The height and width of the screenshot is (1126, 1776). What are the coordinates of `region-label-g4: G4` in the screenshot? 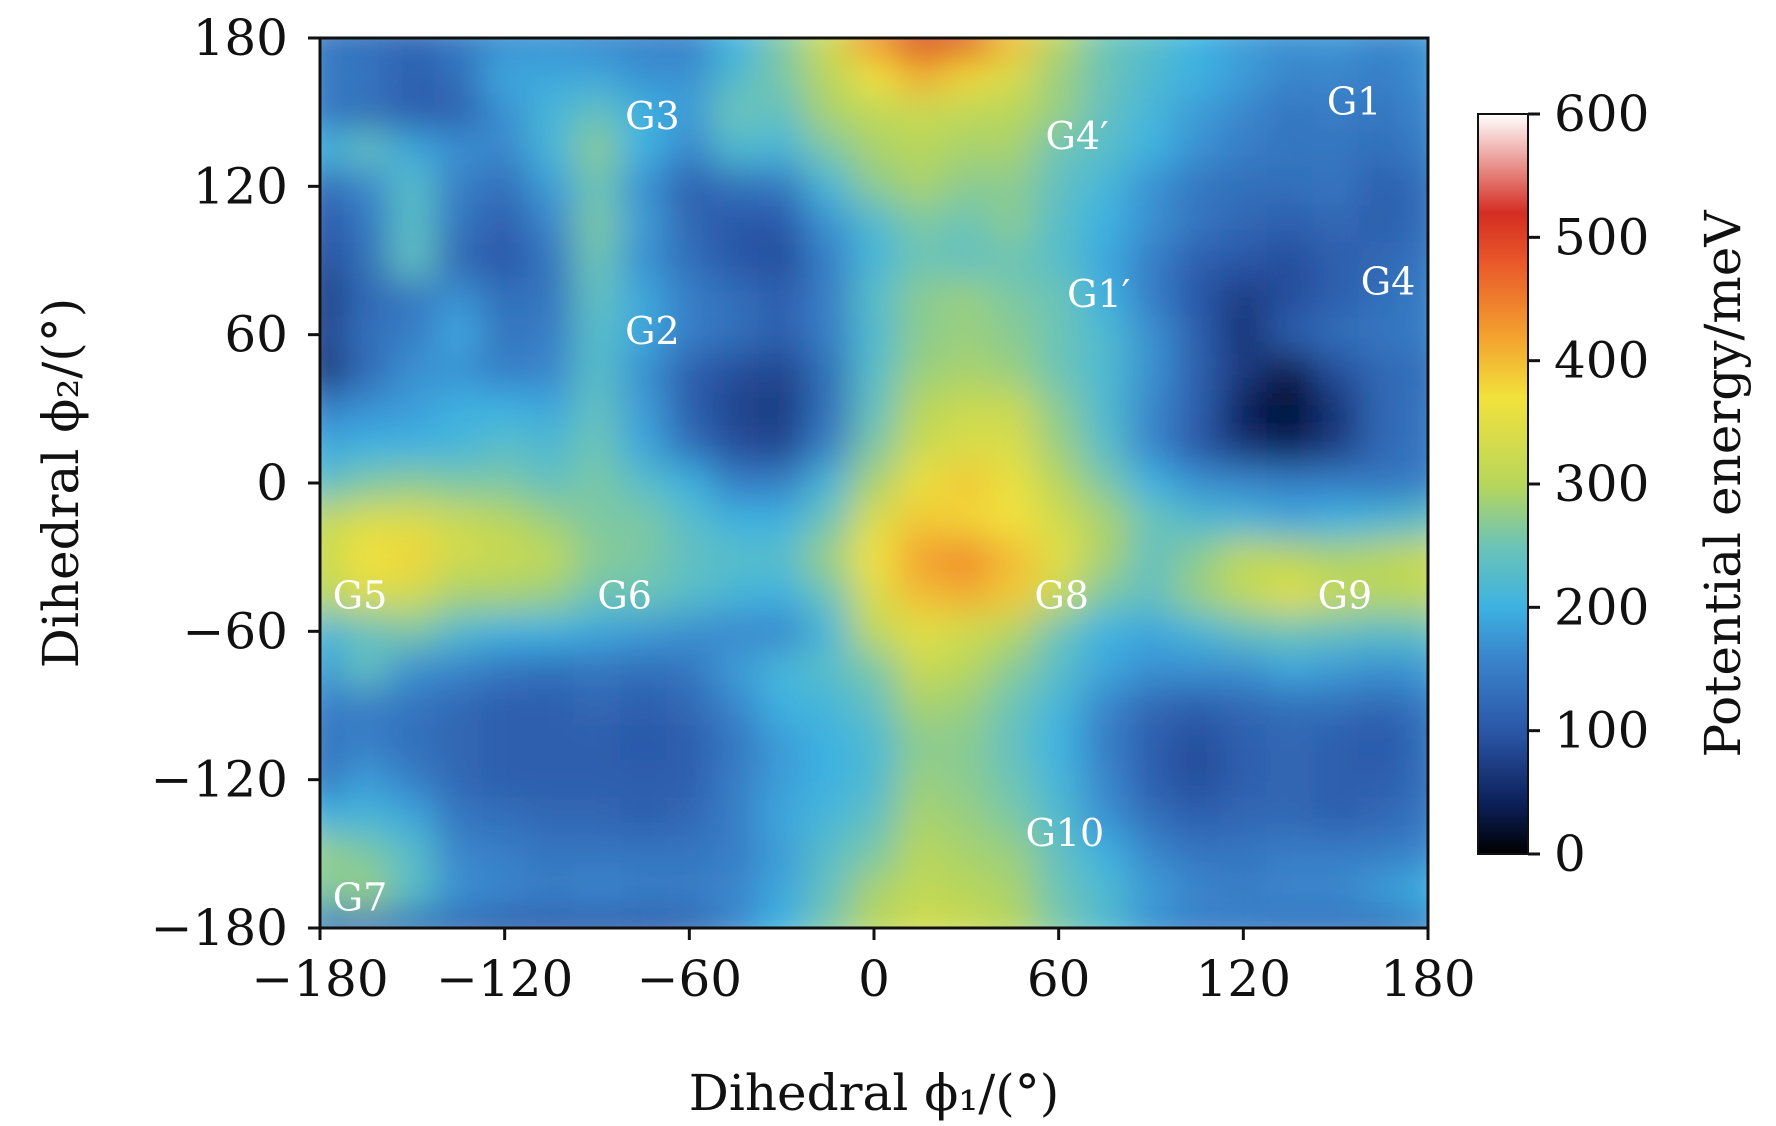 It's located at (1388, 282).